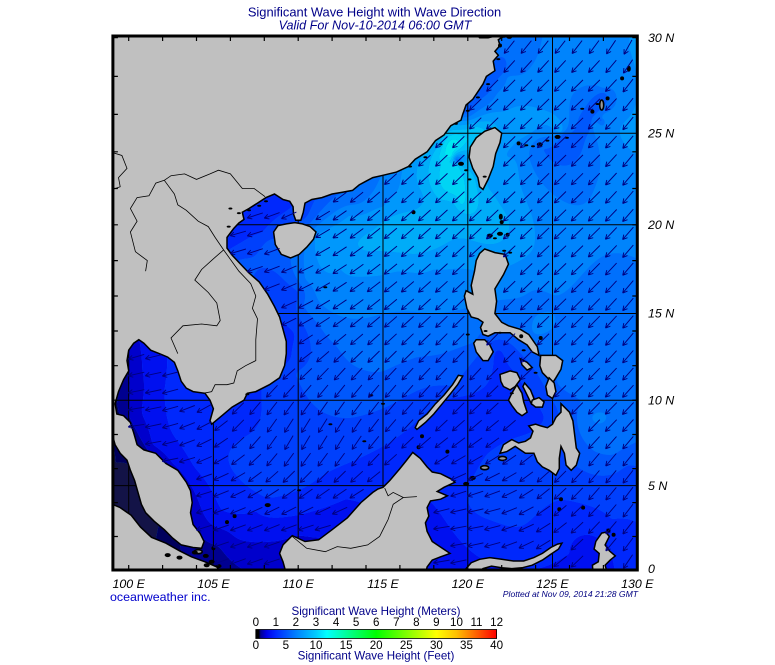 The width and height of the screenshot is (775, 665). Describe the element at coordinates (296, 622) in the screenshot. I see `svg-text: 2` at that location.